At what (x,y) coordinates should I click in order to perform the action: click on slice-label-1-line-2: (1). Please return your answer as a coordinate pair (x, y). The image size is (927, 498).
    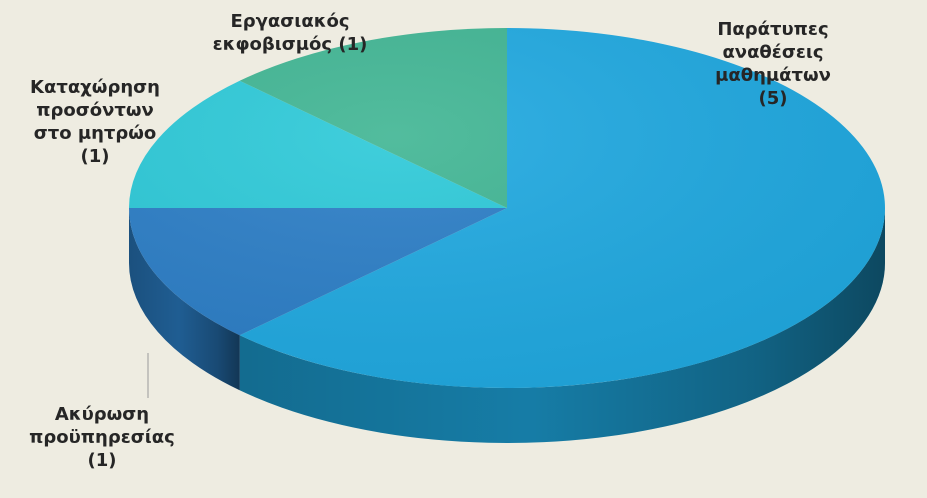
    Looking at the image, I should click on (102, 460).